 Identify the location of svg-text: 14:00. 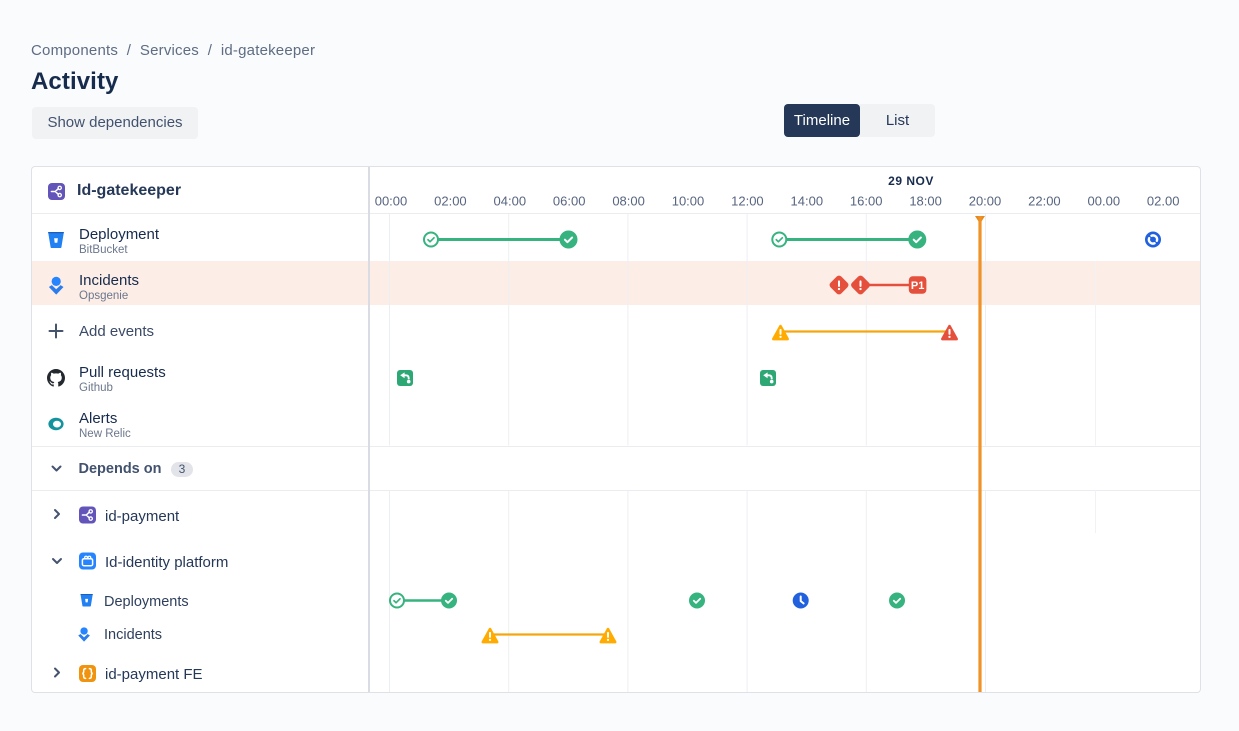
(807, 201).